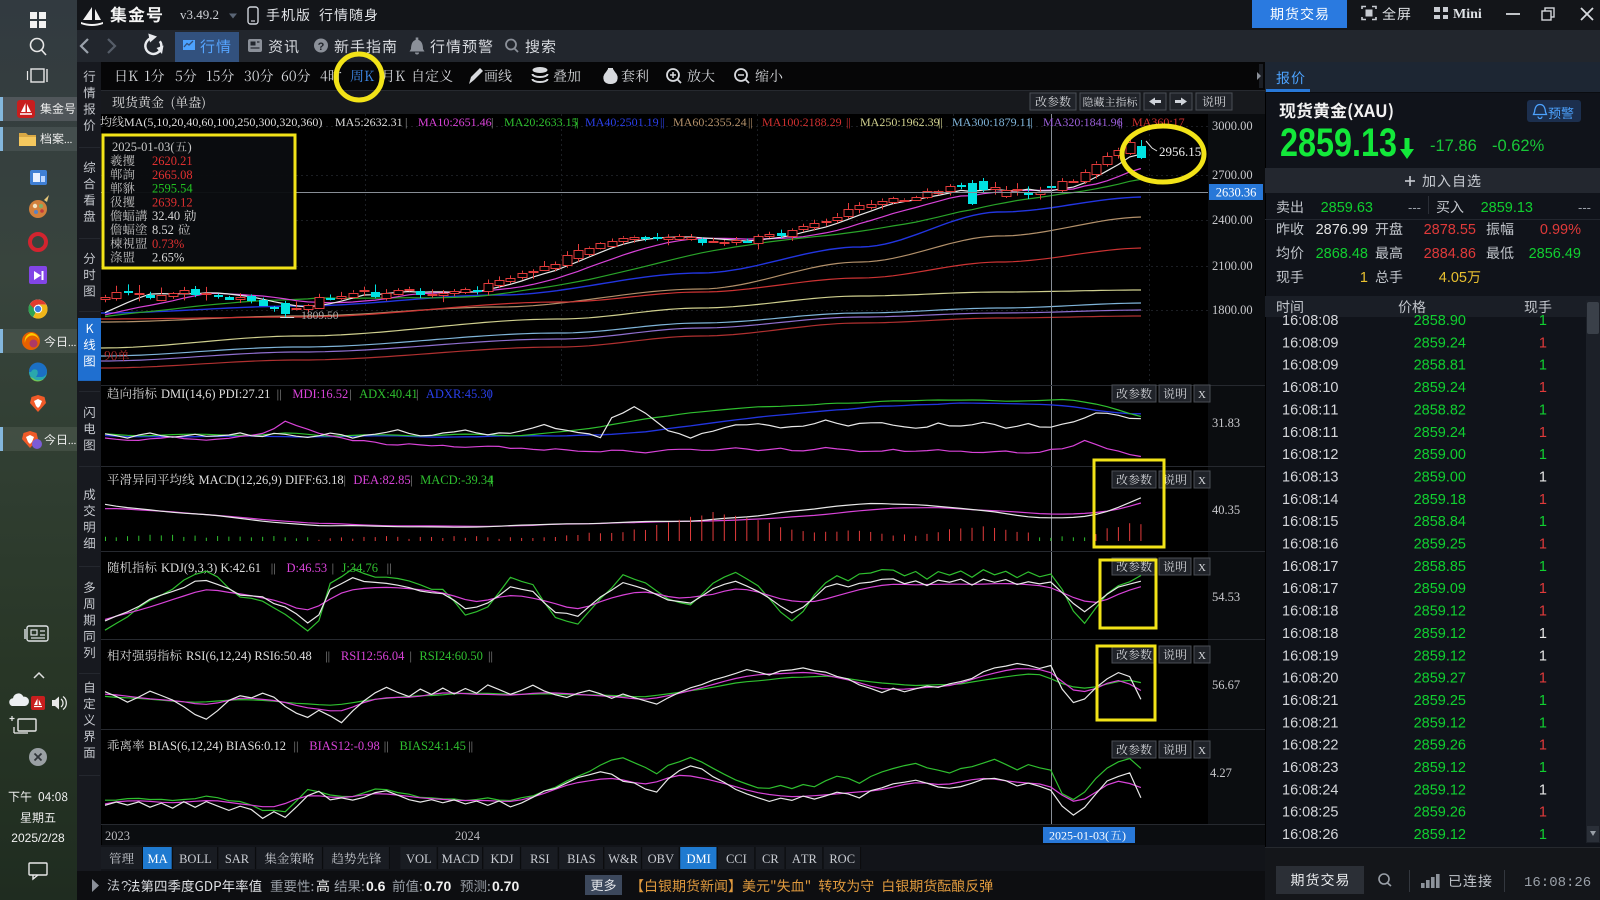 The width and height of the screenshot is (1600, 900). Describe the element at coordinates (623, 859) in the screenshot. I see `svg-text: W&R` at that location.